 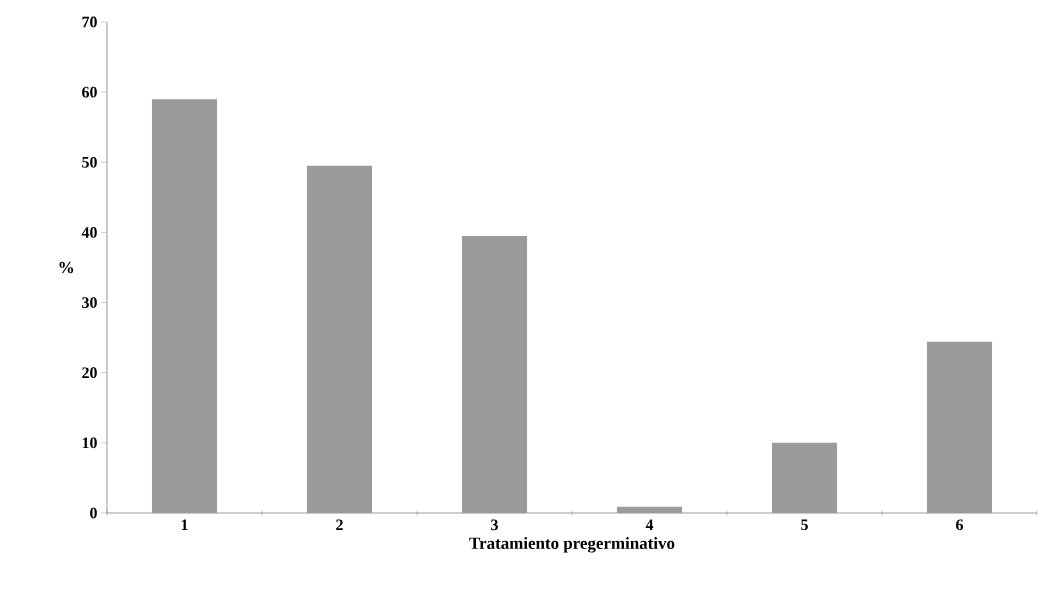 I want to click on x-tick-label: 2, so click(x=339, y=525).